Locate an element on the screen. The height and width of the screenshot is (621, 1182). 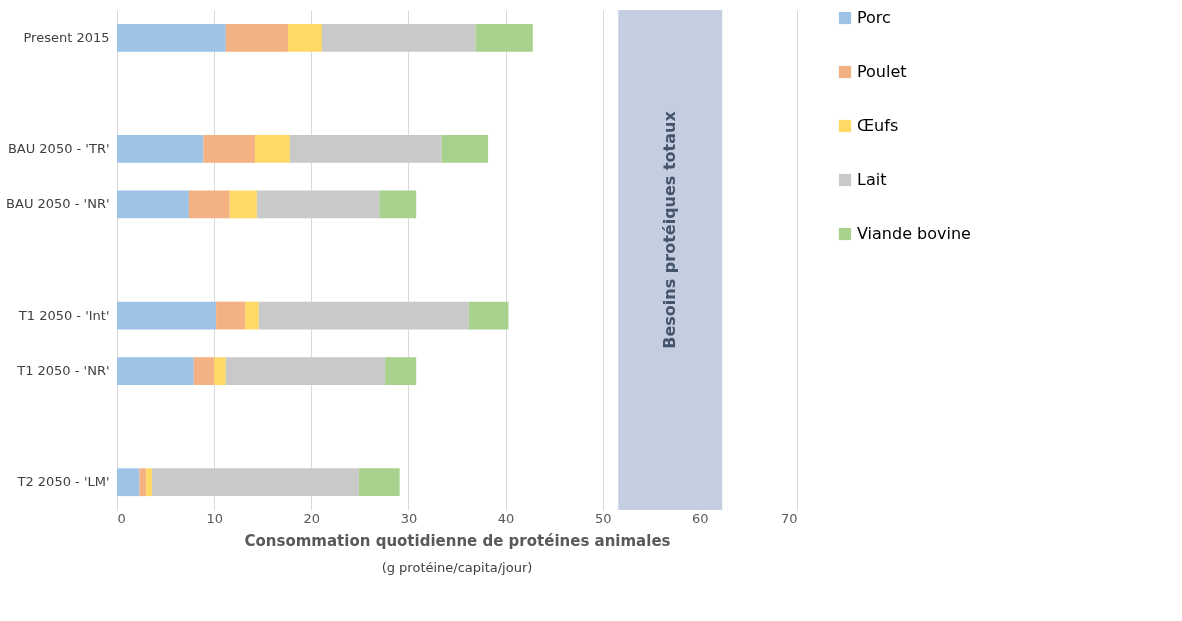
legend-label: Lait is located at coordinates (872, 179).